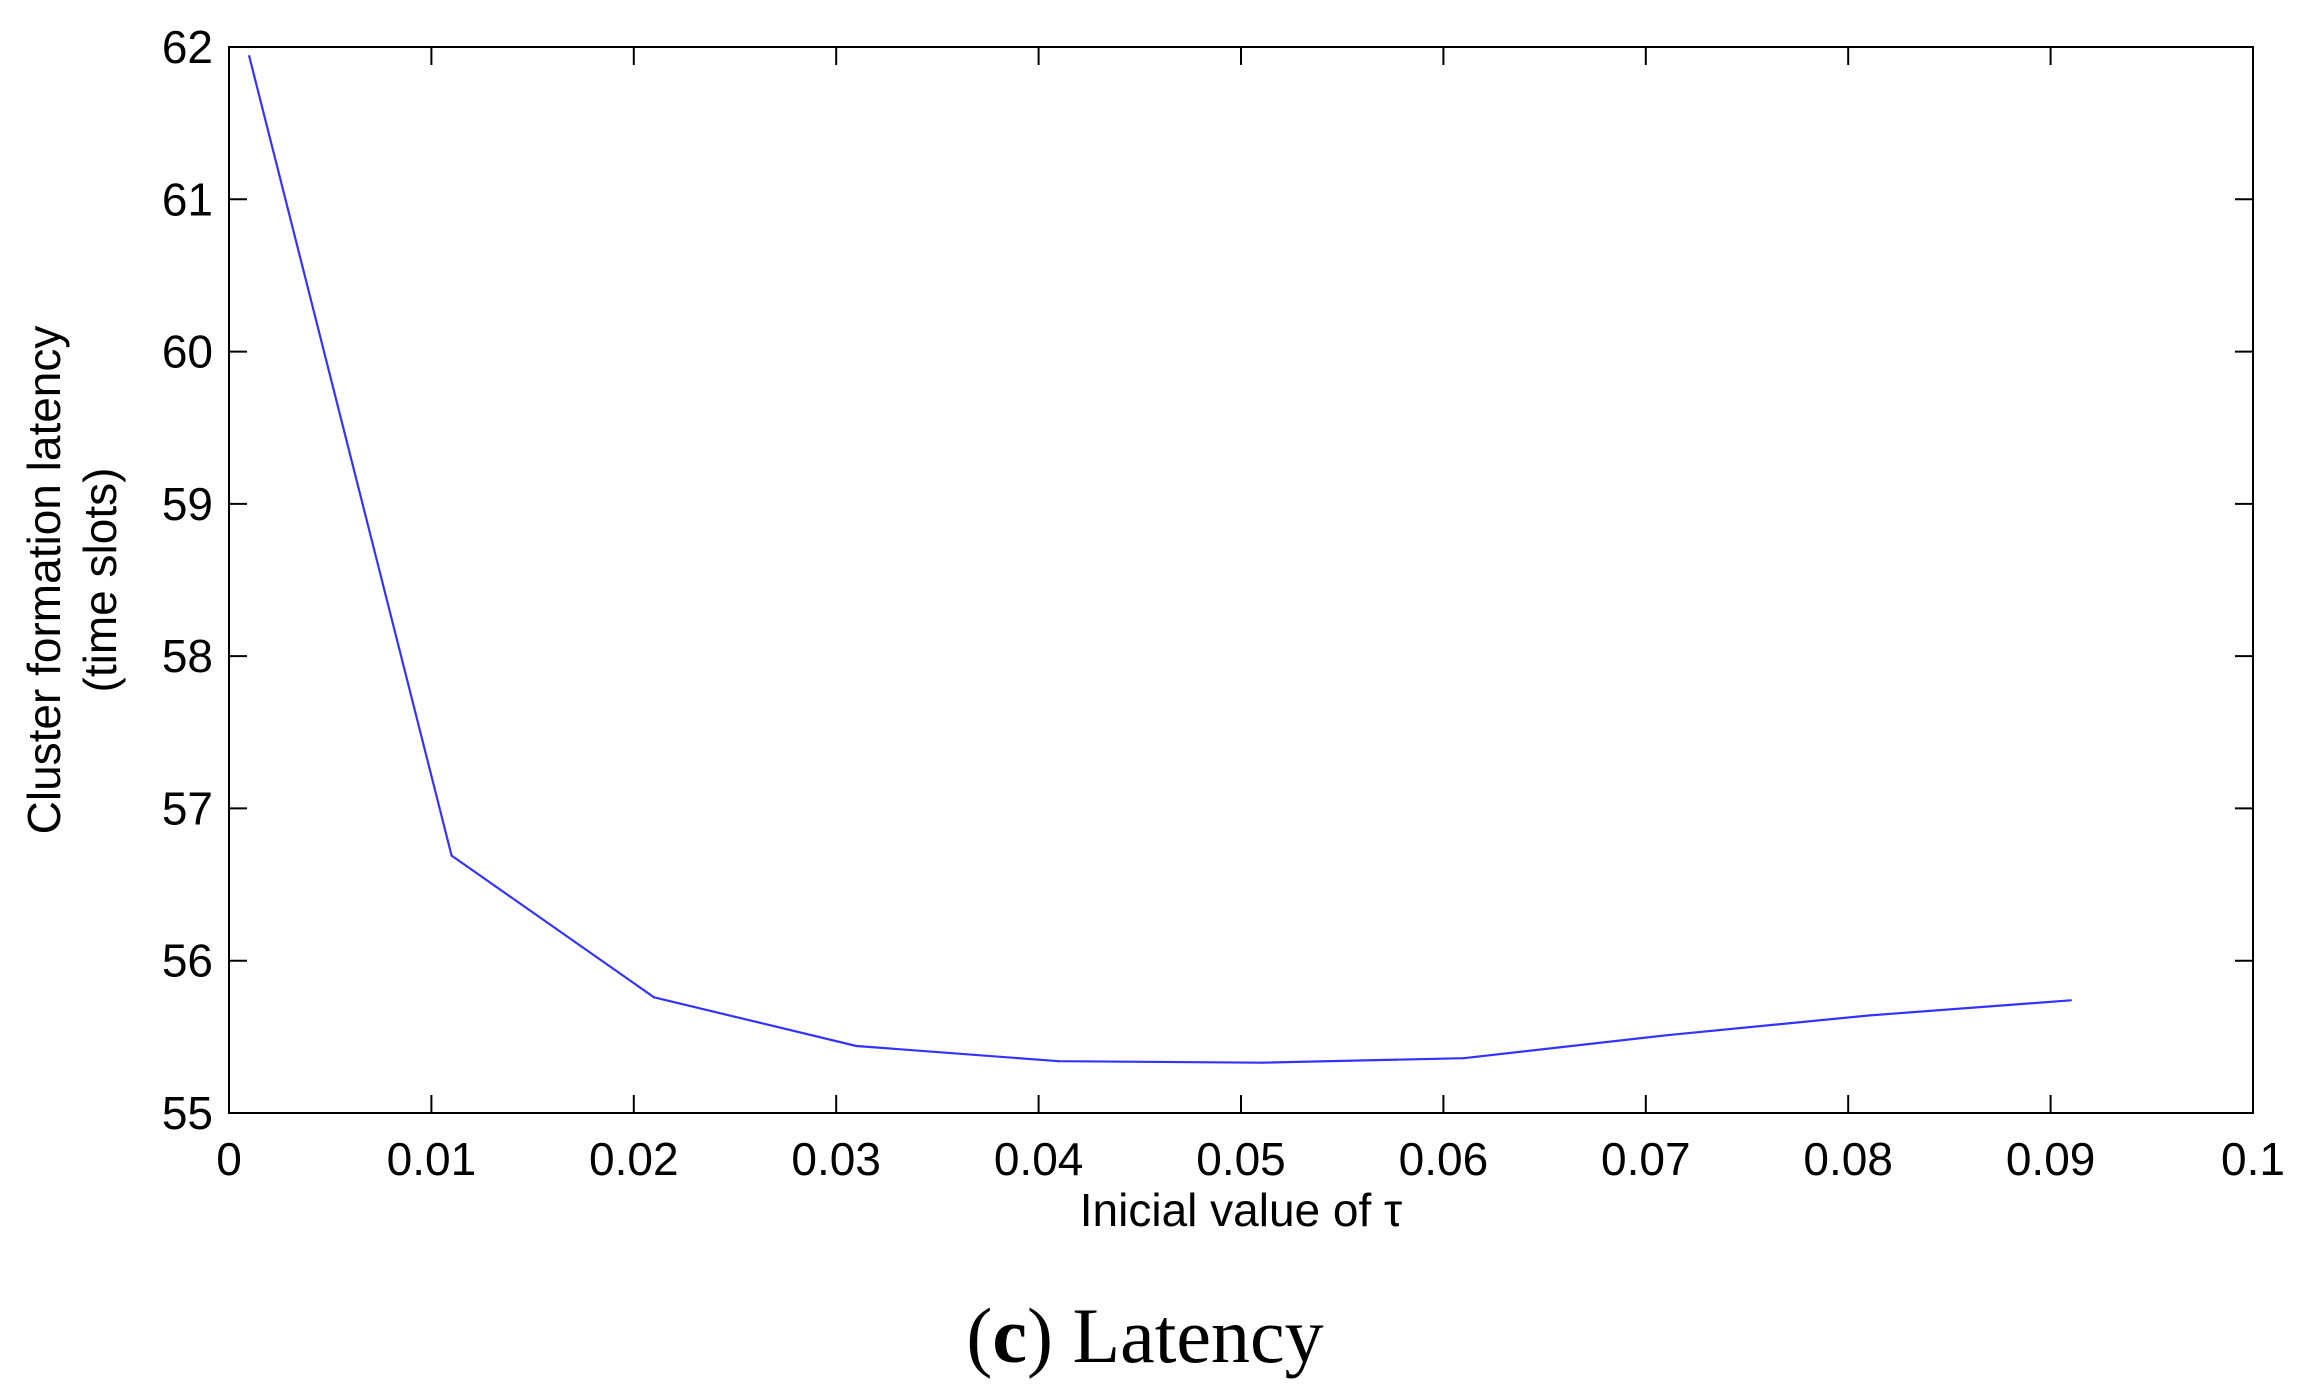 This screenshot has height=1398, width=2303. Describe the element at coordinates (1241, 1210) in the screenshot. I see `x-axis-label: Inicial value of τ` at that location.